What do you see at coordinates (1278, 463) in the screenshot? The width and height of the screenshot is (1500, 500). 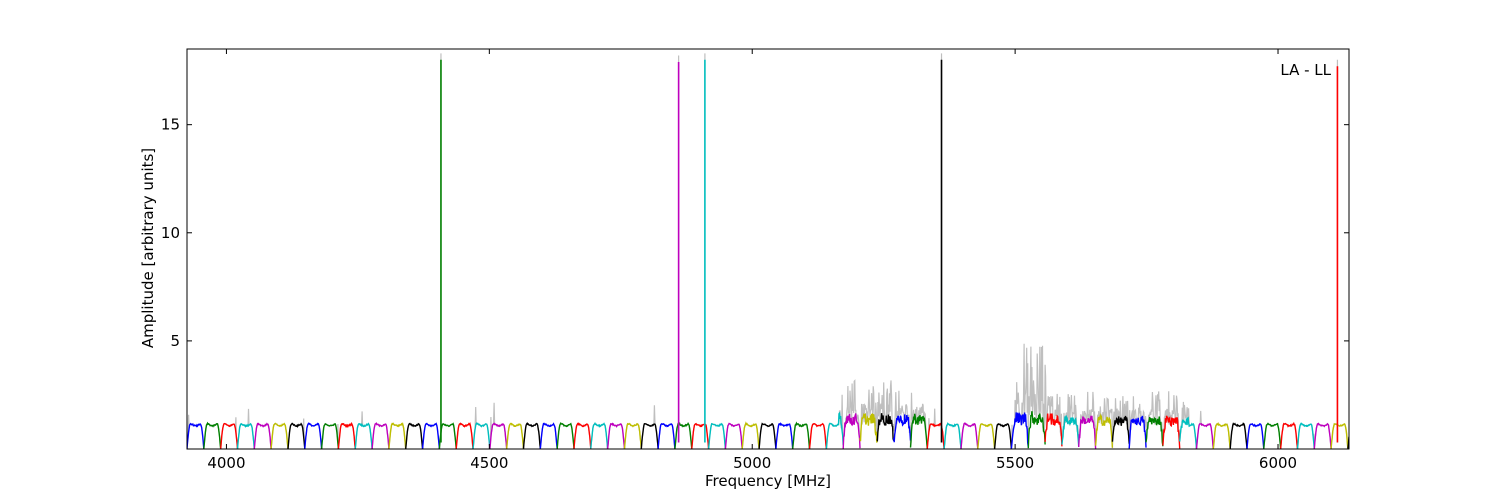 I see `x-tick-label: 6000` at bounding box center [1278, 463].